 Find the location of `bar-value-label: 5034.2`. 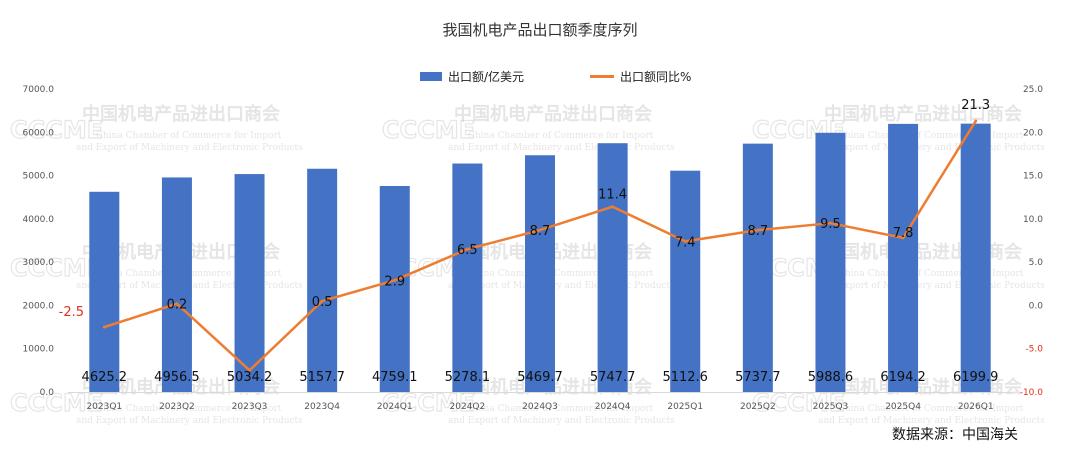

bar-value-label: 5034.2 is located at coordinates (250, 377).